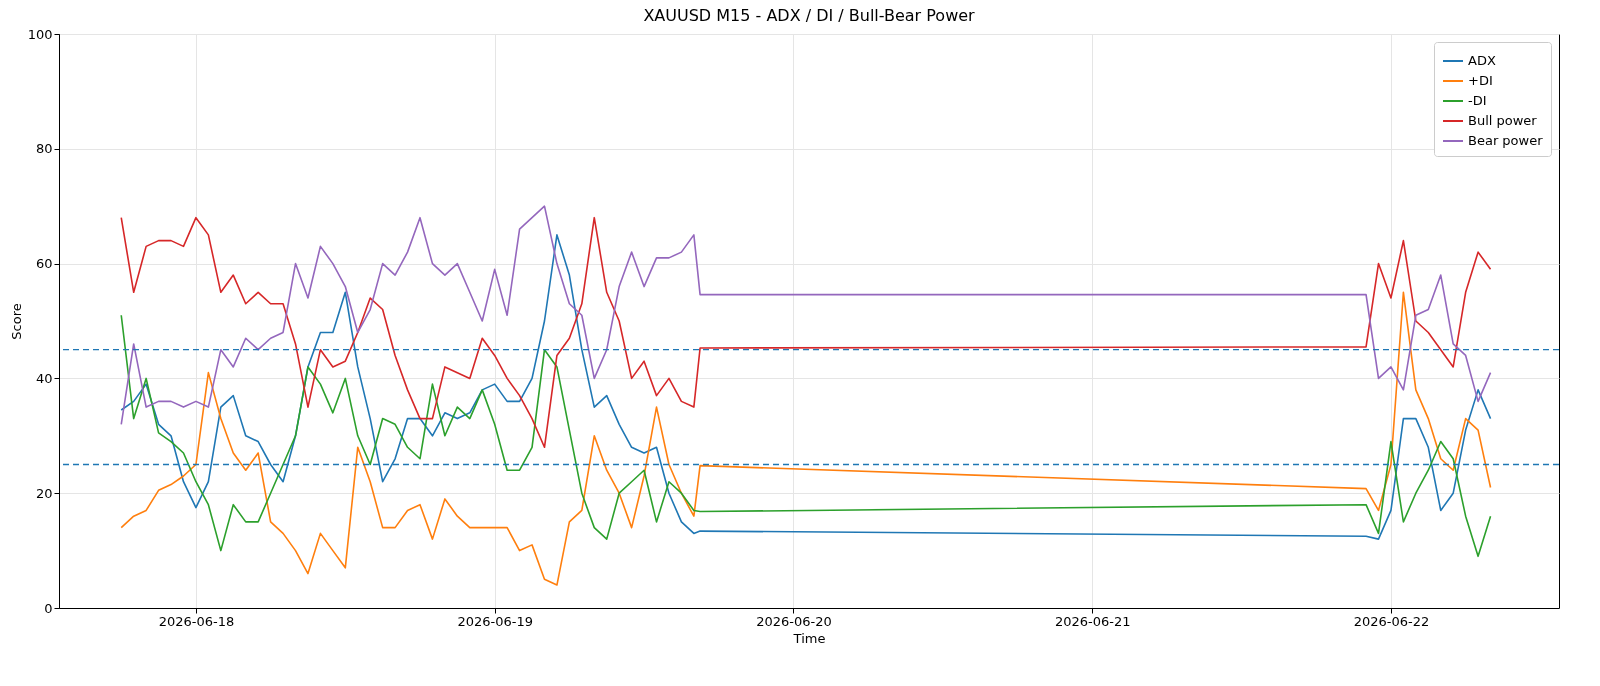 This screenshot has height=686, width=1600. What do you see at coordinates (1482, 60) in the screenshot?
I see `legend-label: ADX` at bounding box center [1482, 60].